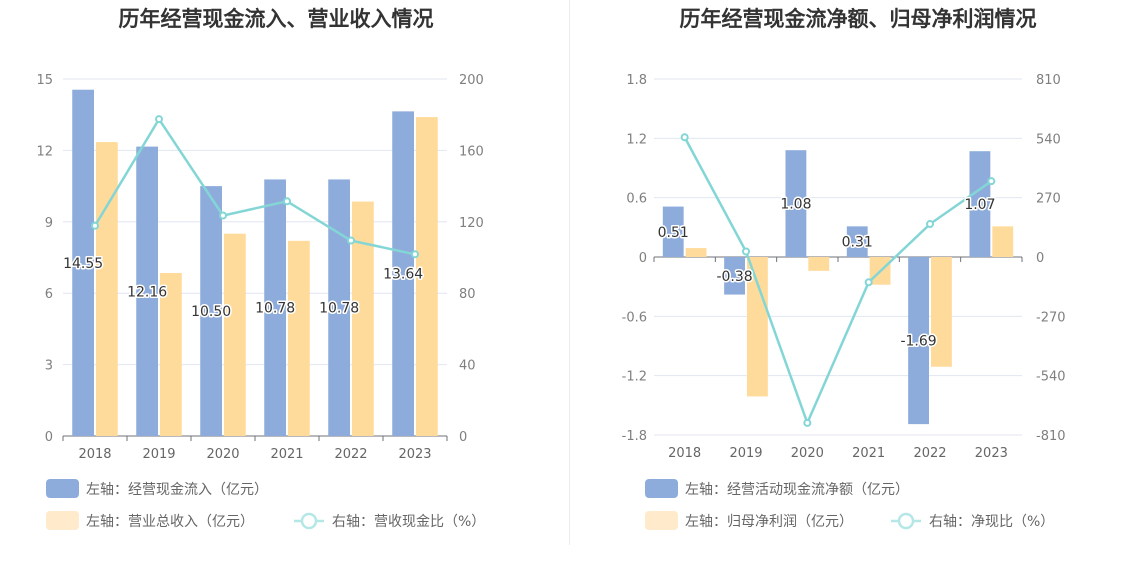  I want to click on left-y-tick: 3, so click(49, 366).